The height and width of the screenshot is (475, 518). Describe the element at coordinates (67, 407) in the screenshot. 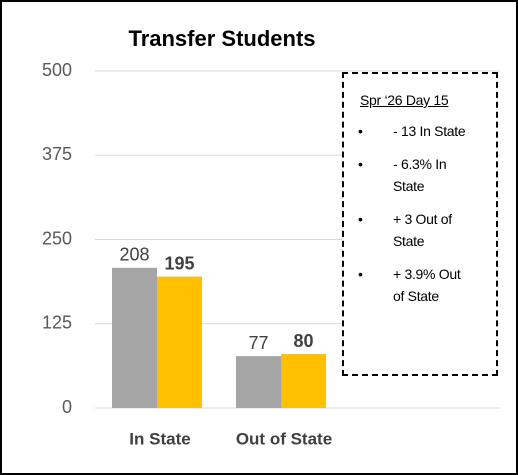

I see `y-tick-label: 0` at that location.